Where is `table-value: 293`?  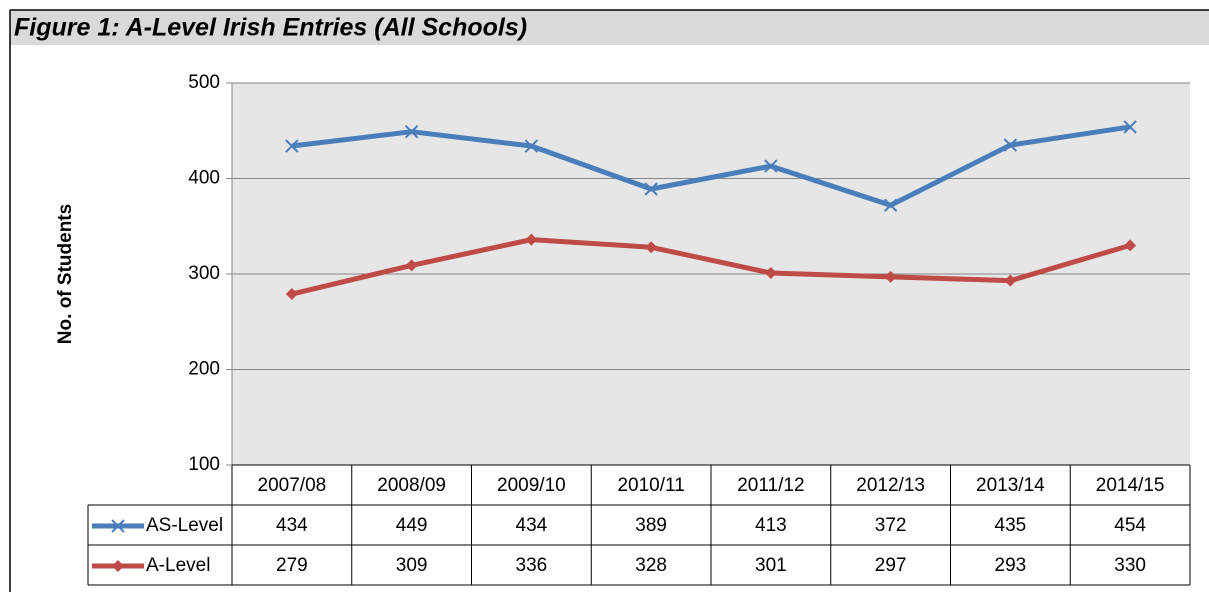 table-value: 293 is located at coordinates (1011, 565).